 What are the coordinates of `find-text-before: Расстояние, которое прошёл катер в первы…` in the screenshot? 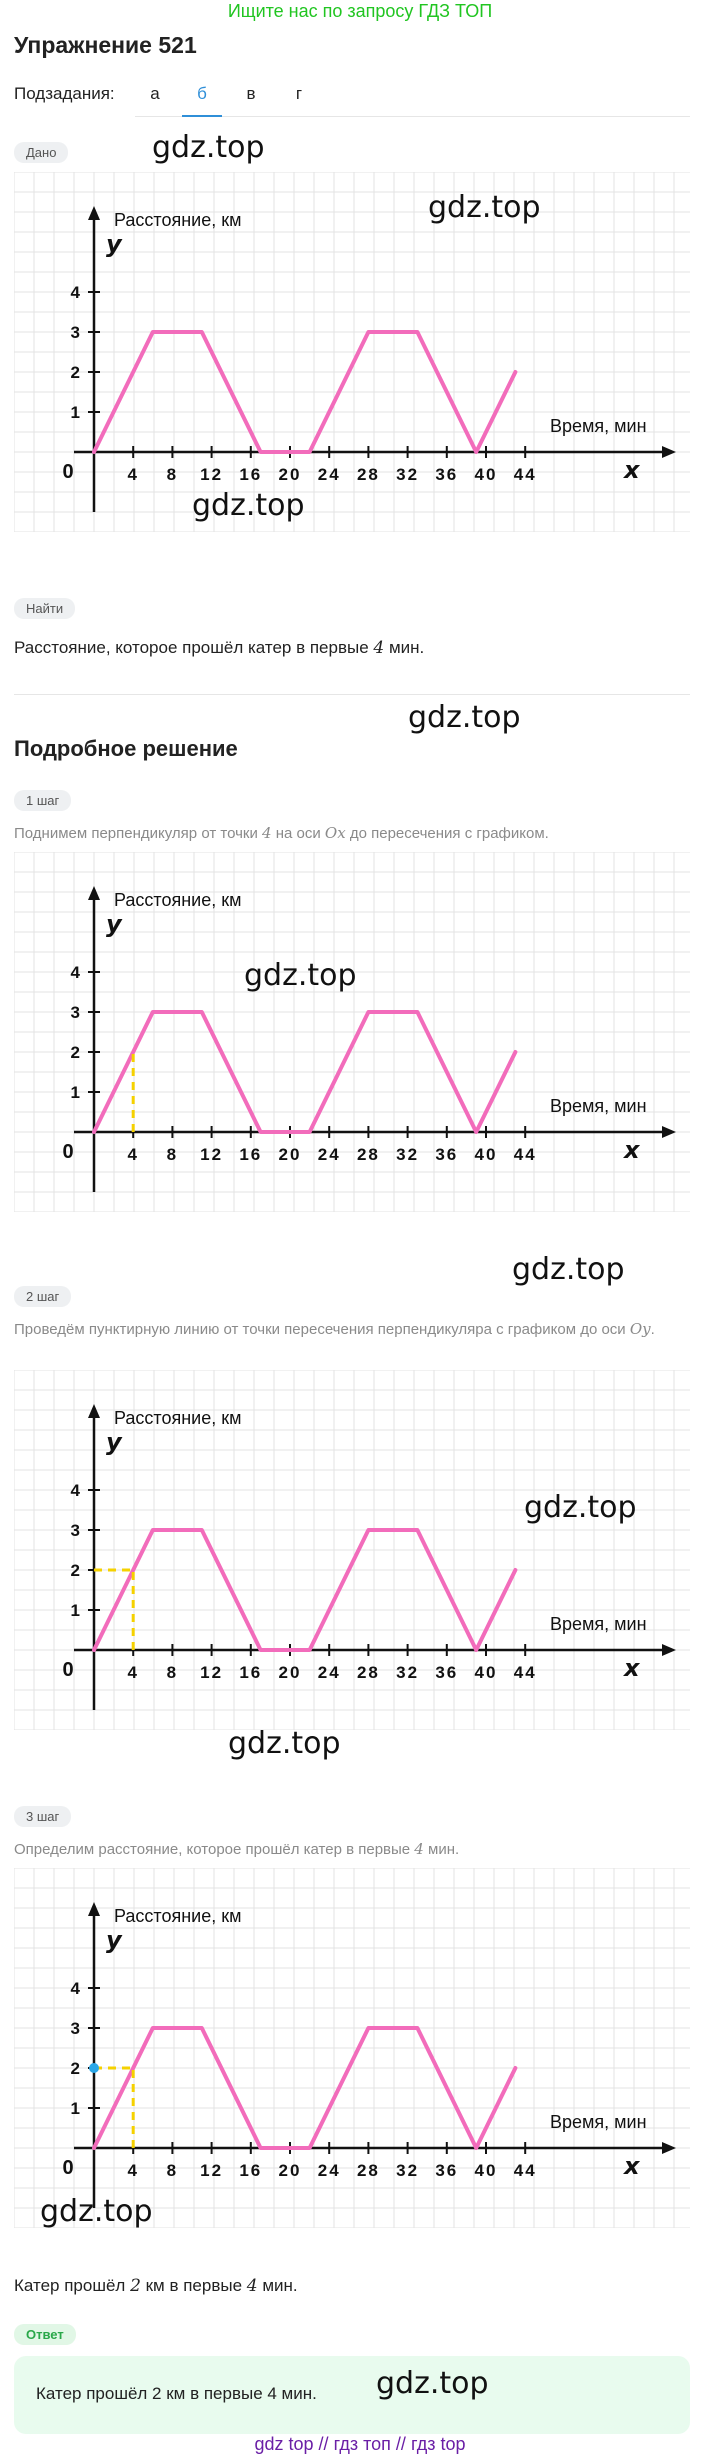 It's located at (194, 647).